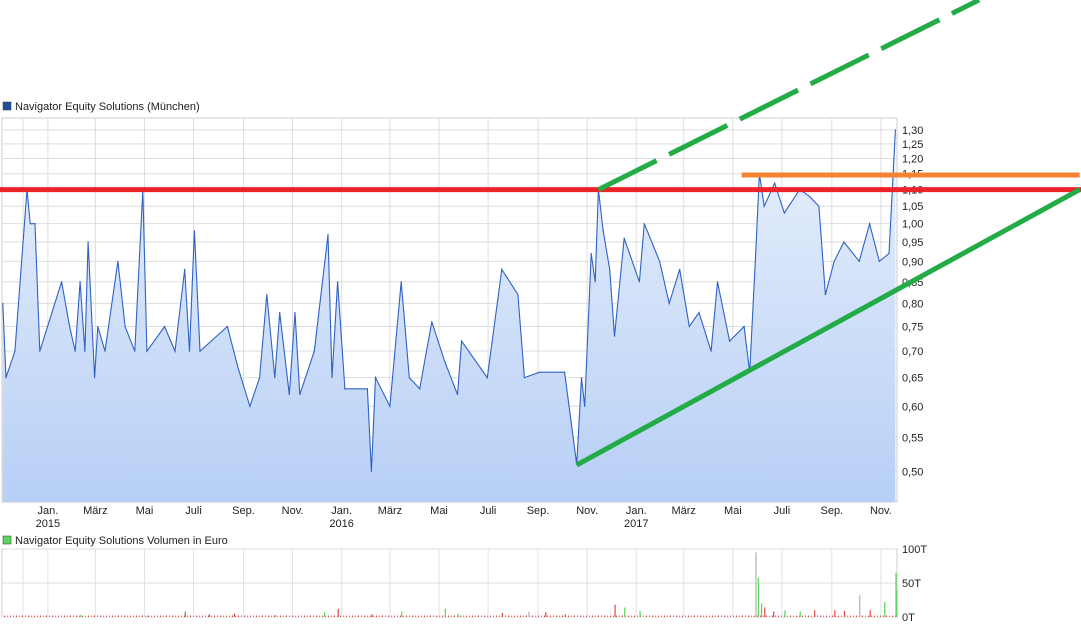 Image resolution: width=1081 pixels, height=627 pixels. What do you see at coordinates (911, 584) in the screenshot?
I see `volume-y-tick-label: 50T` at bounding box center [911, 584].